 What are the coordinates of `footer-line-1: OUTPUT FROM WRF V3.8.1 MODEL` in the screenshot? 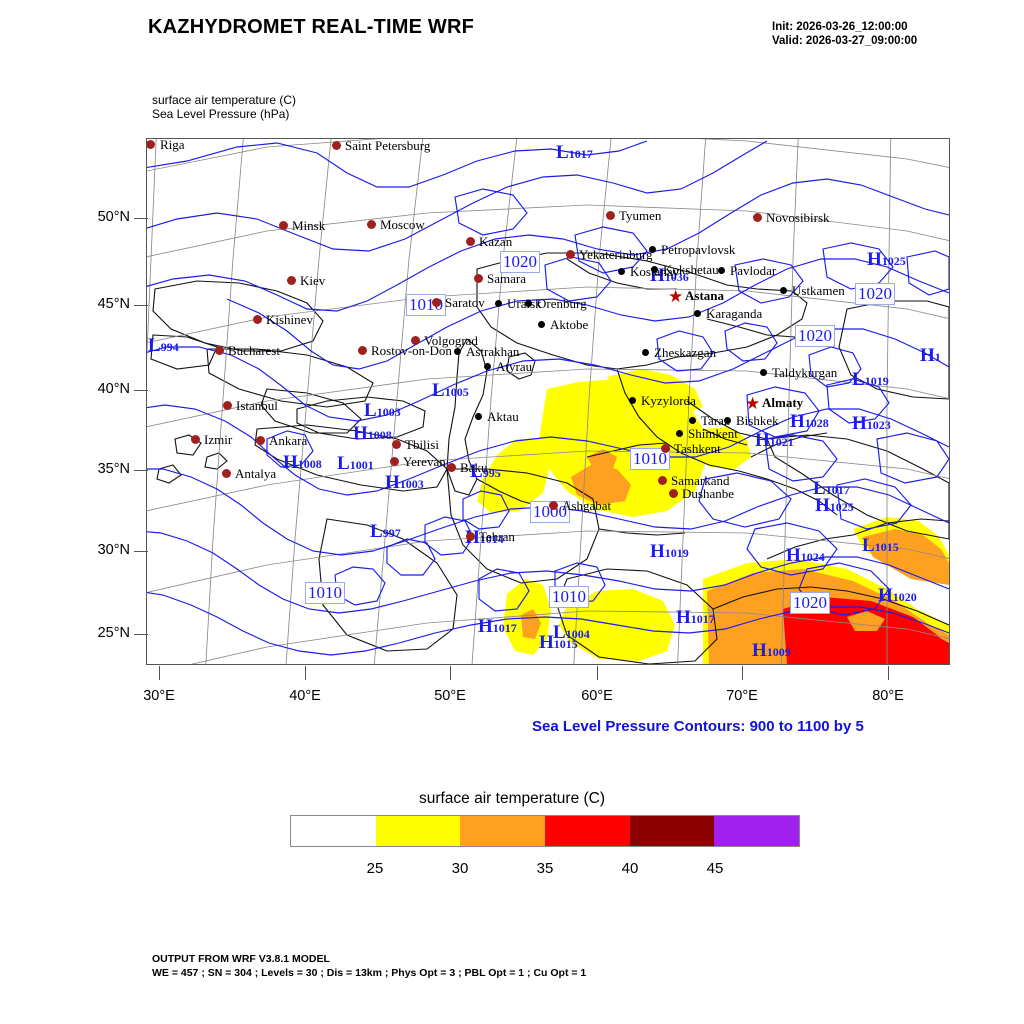 It's located at (241, 959).